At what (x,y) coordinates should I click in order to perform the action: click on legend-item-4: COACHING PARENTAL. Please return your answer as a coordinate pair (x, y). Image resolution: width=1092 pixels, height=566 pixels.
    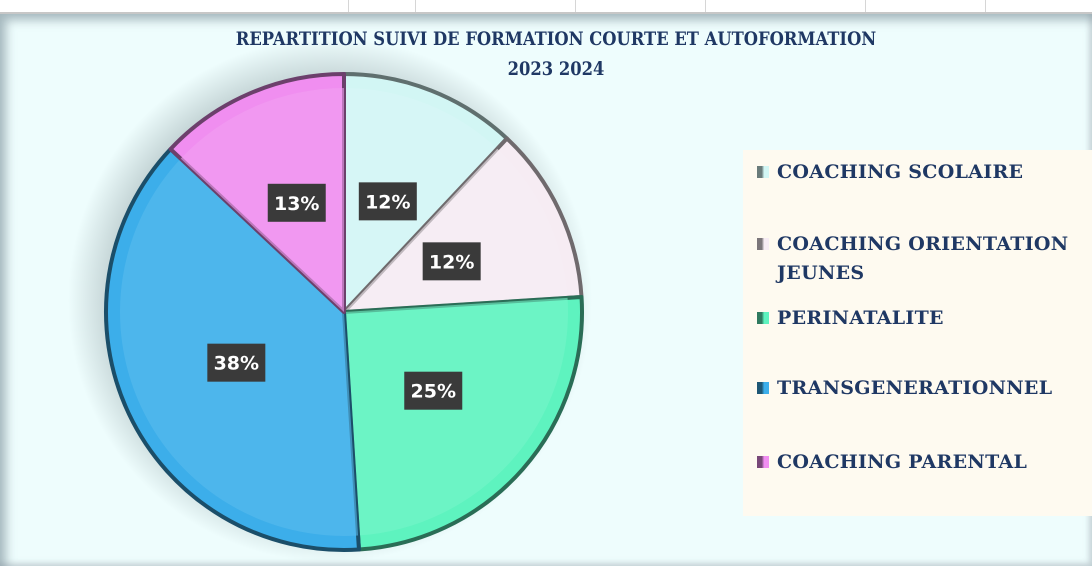
    Looking at the image, I should click on (924, 462).